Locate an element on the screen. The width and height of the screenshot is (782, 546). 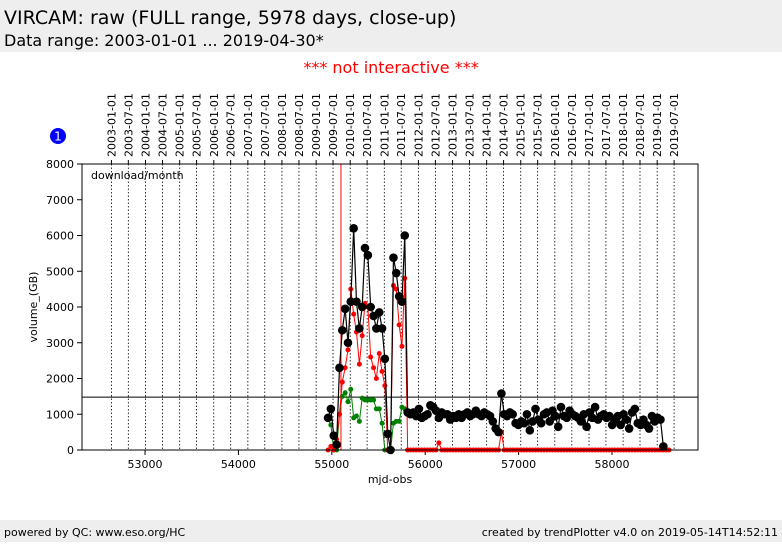
top-tick-label: 2017-01-01 is located at coordinates (589, 125).